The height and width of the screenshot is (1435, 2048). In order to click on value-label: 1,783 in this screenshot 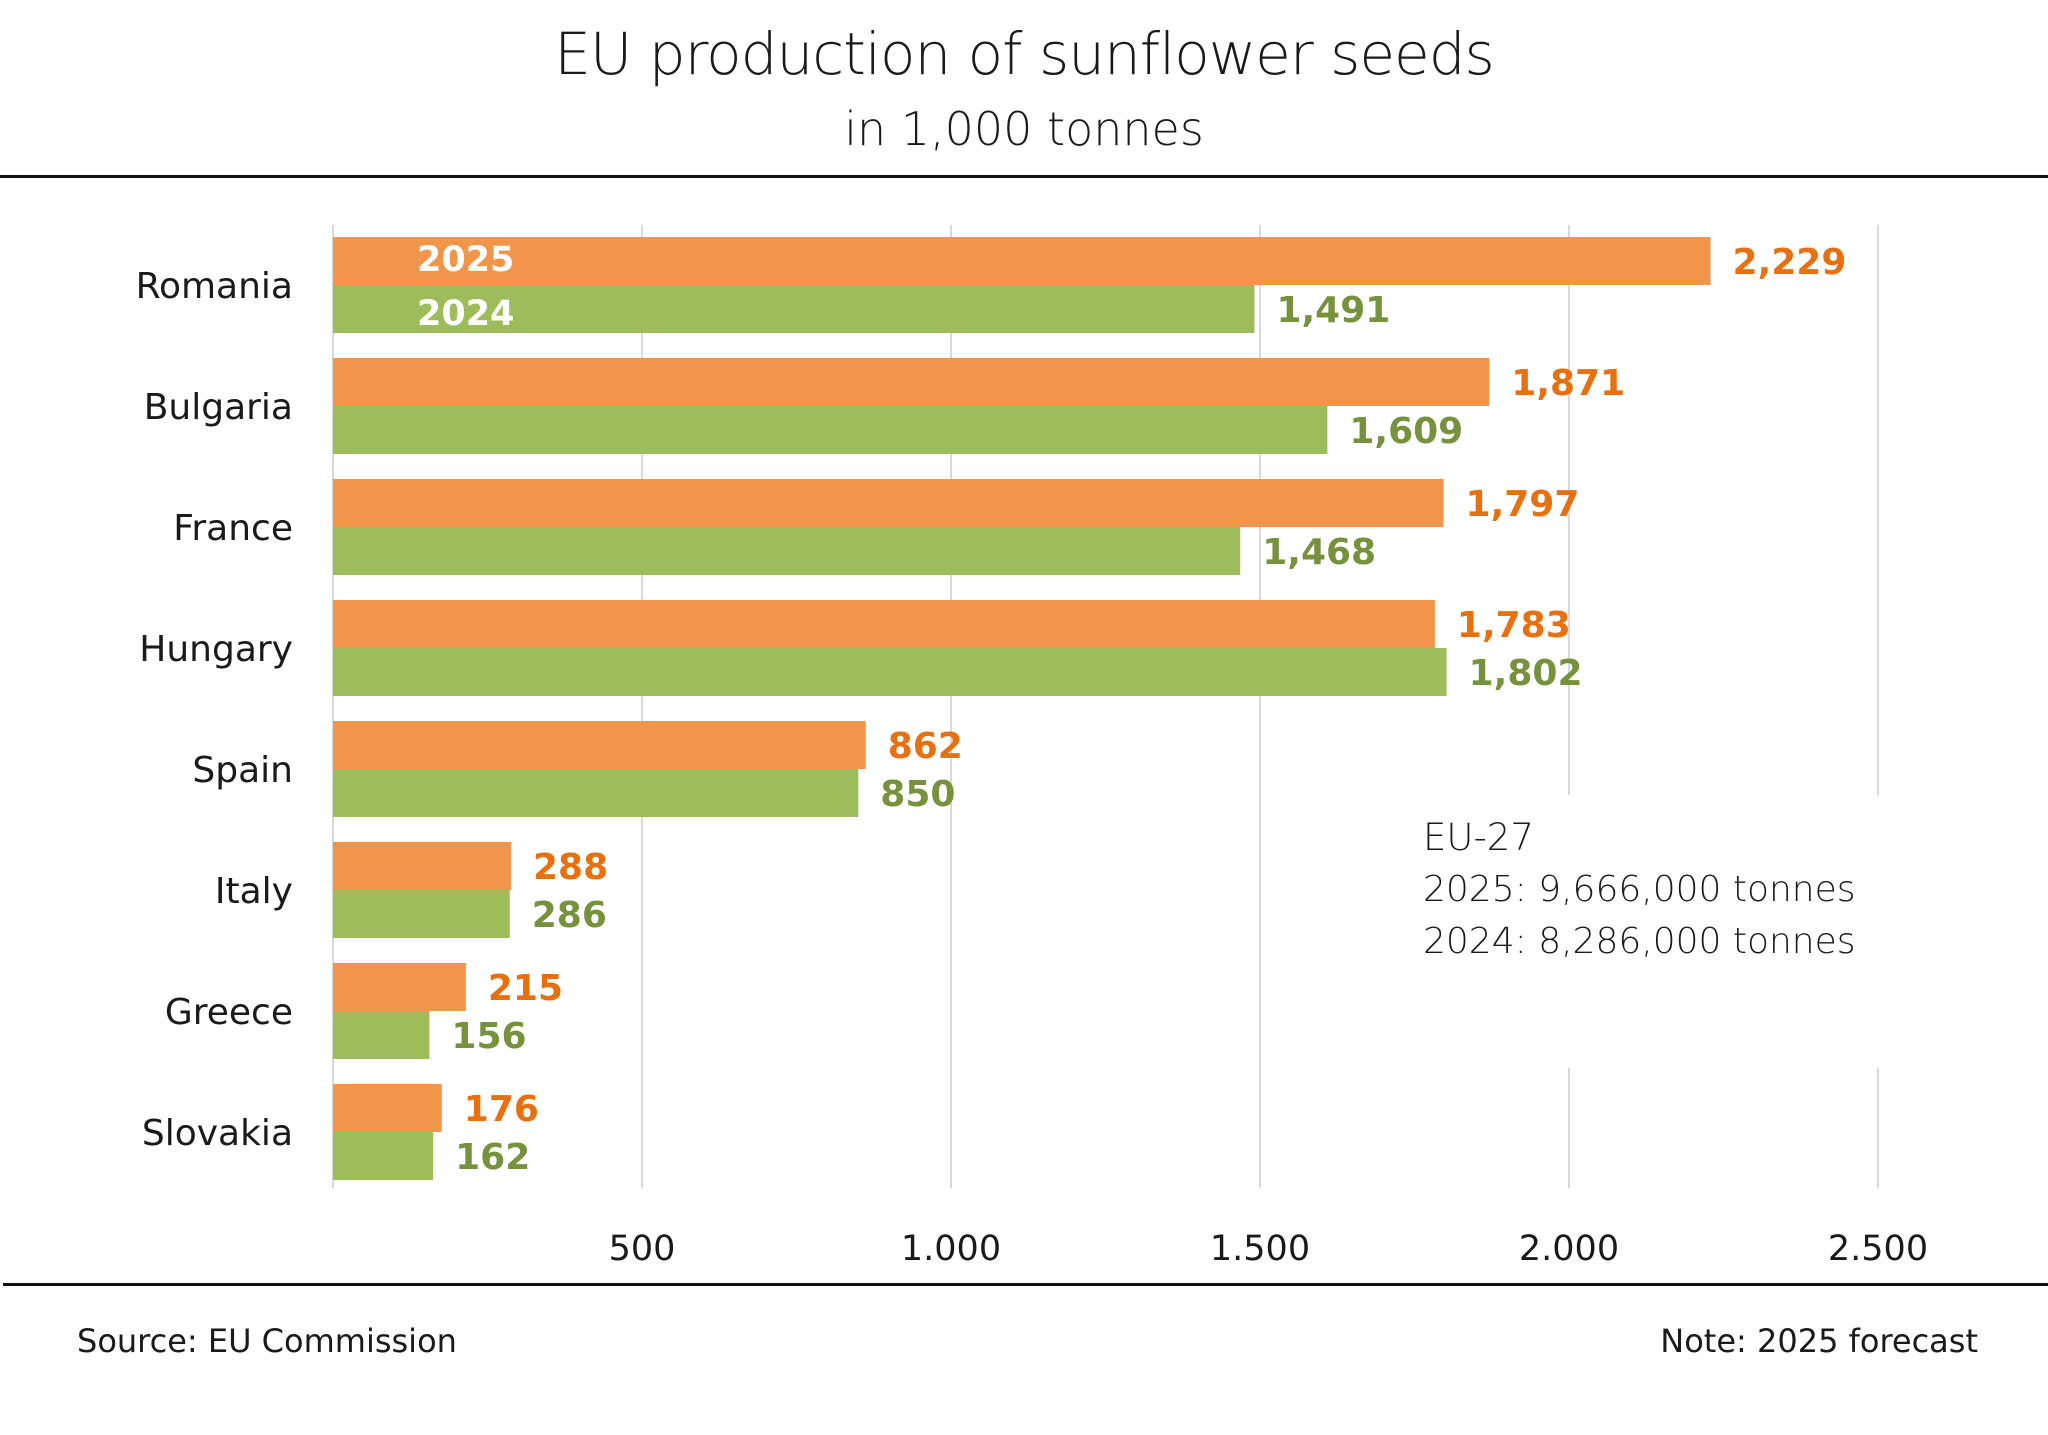, I will do `click(1514, 625)`.